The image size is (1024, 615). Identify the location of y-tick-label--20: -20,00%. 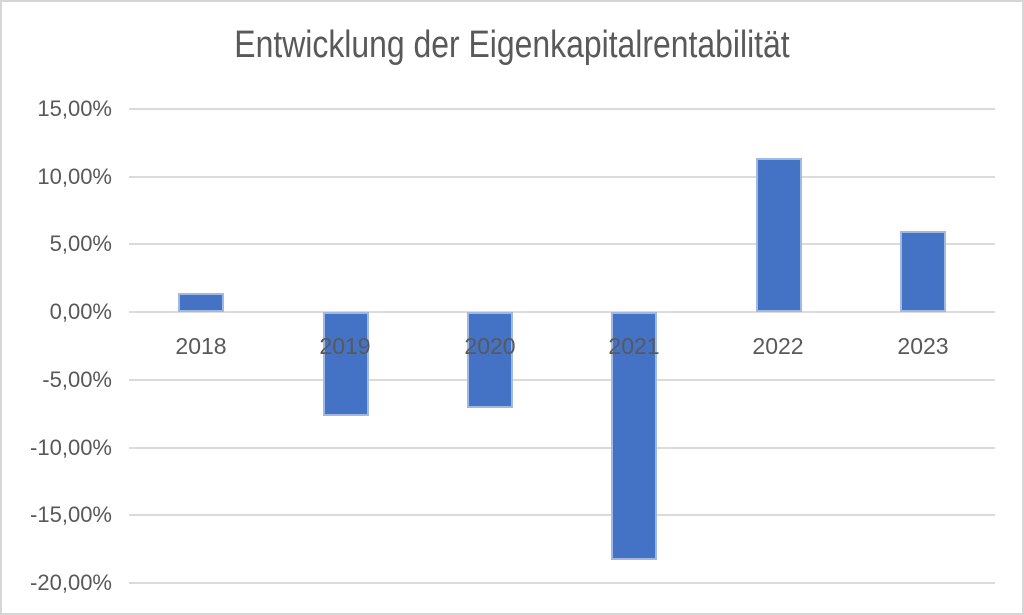
(71, 582).